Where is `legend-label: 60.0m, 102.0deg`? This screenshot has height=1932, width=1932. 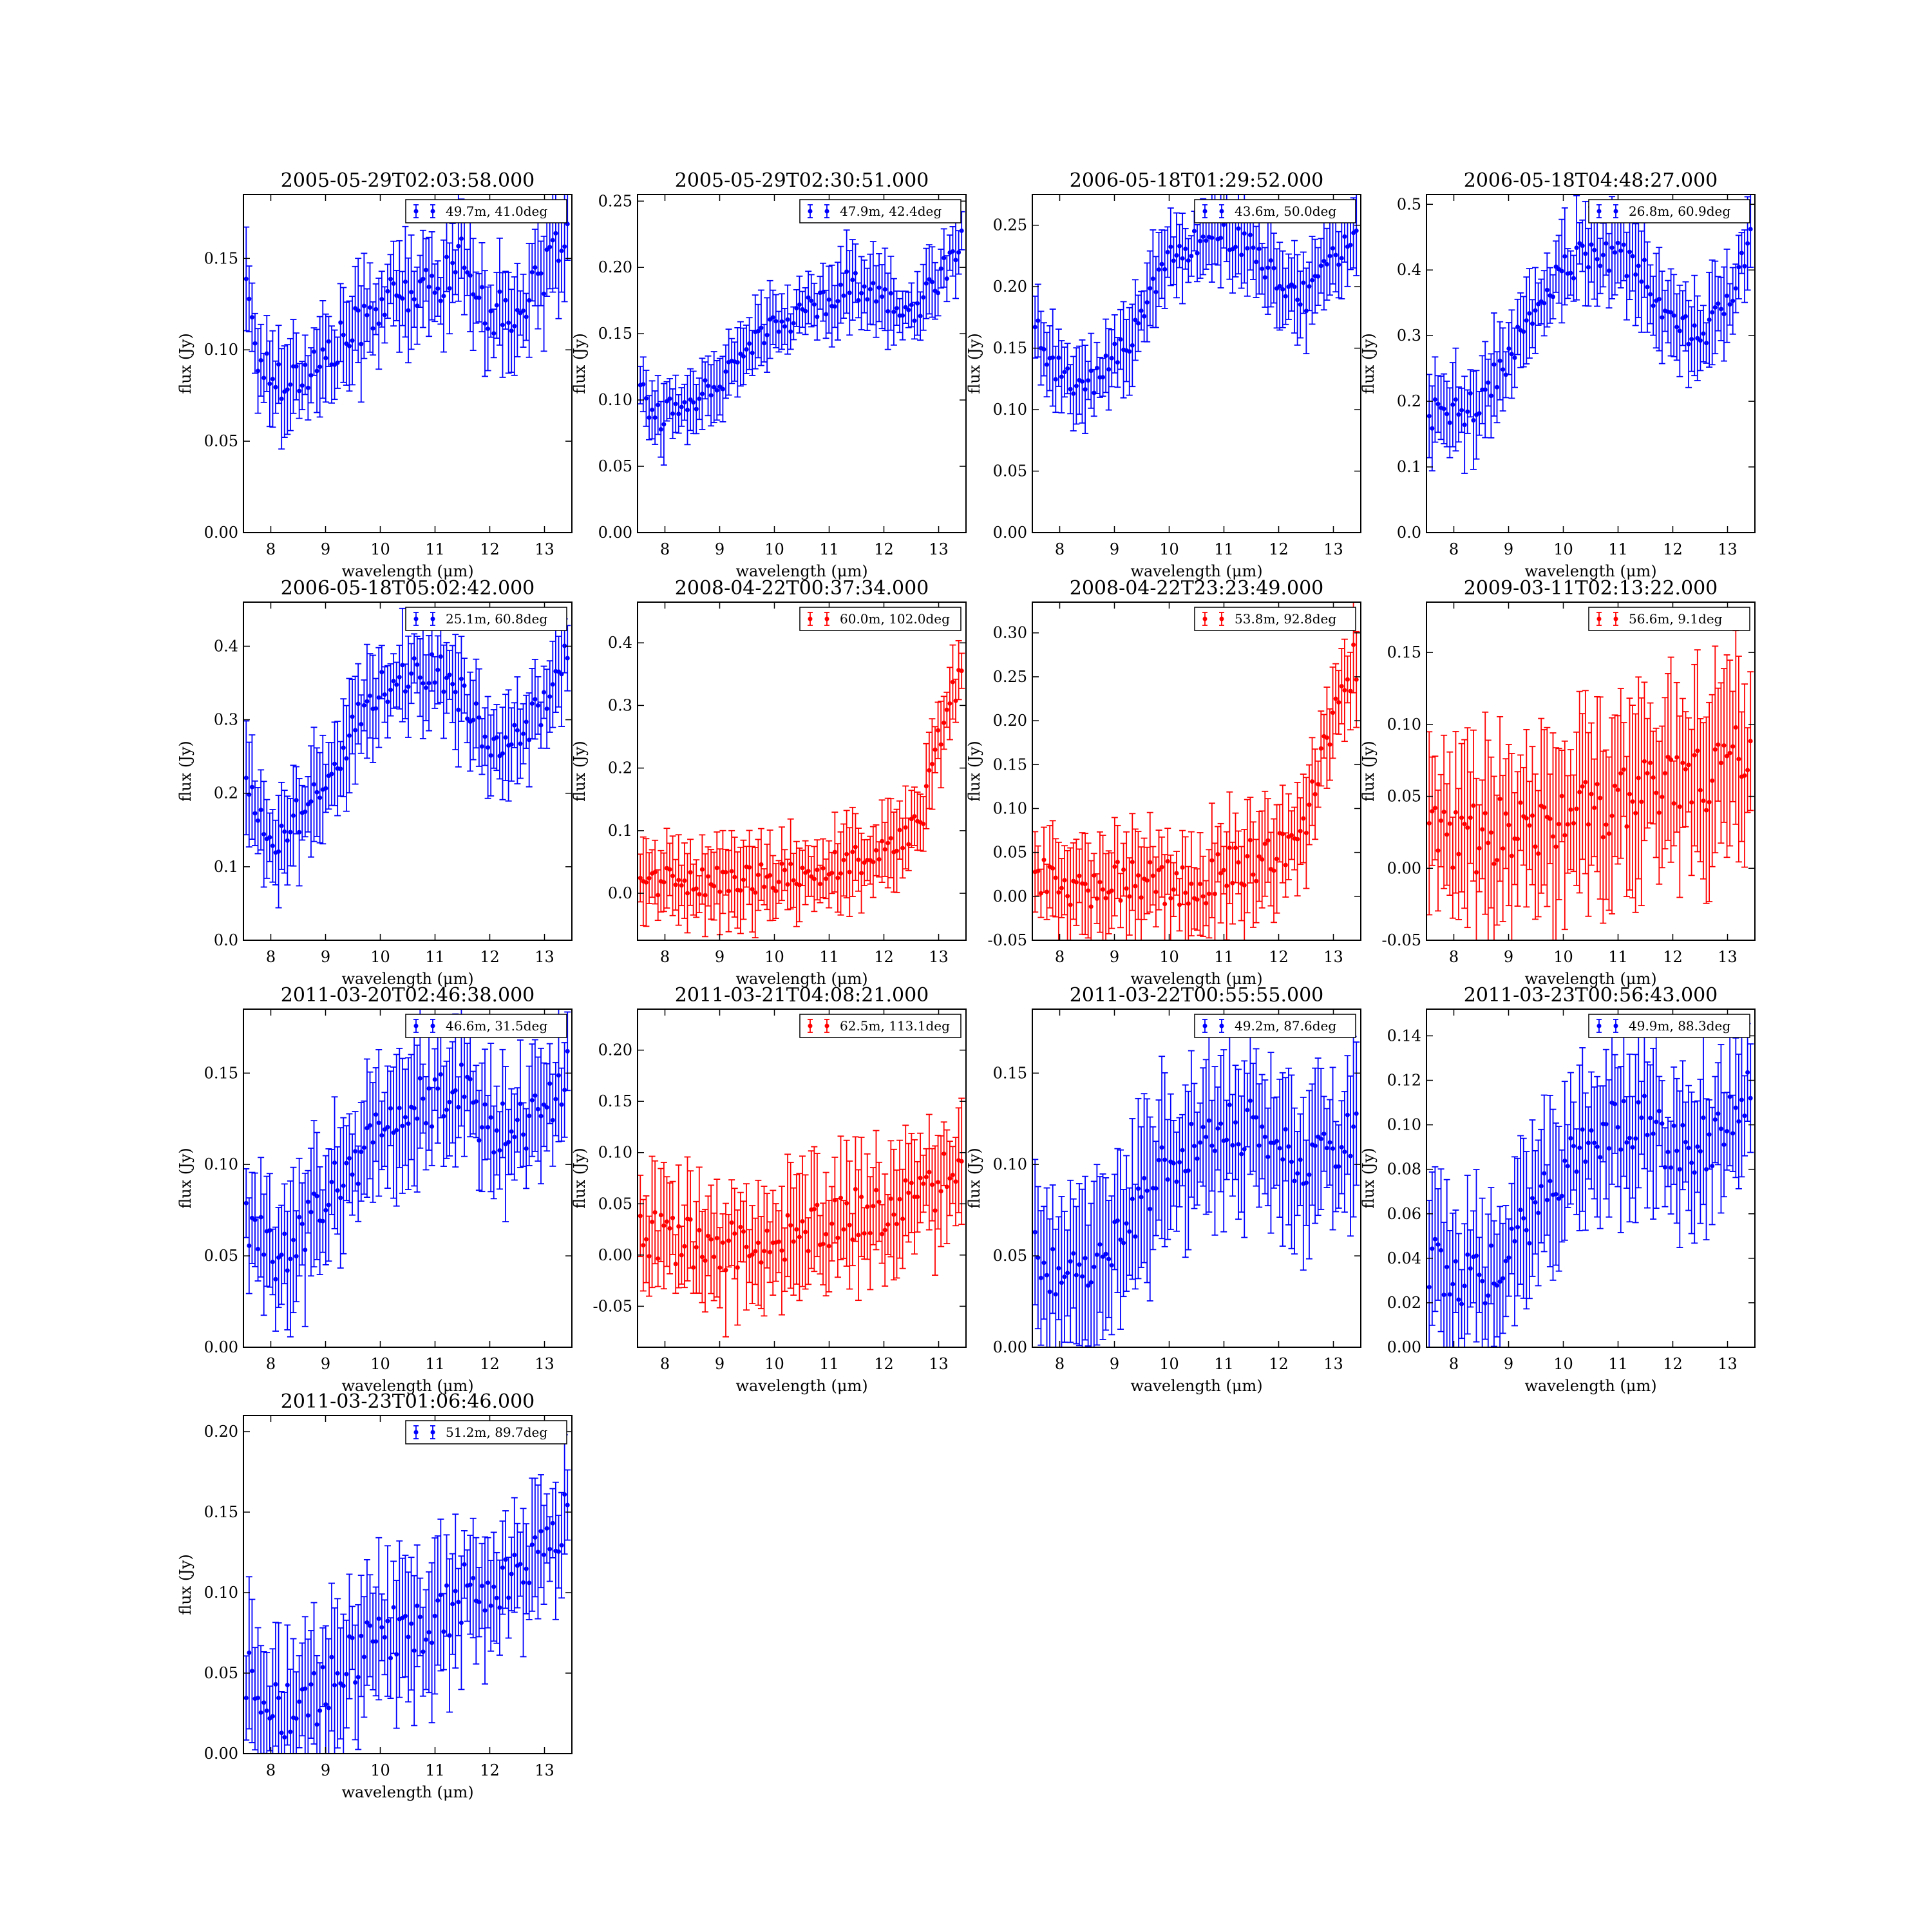
legend-label: 60.0m, 102.0deg is located at coordinates (895, 619).